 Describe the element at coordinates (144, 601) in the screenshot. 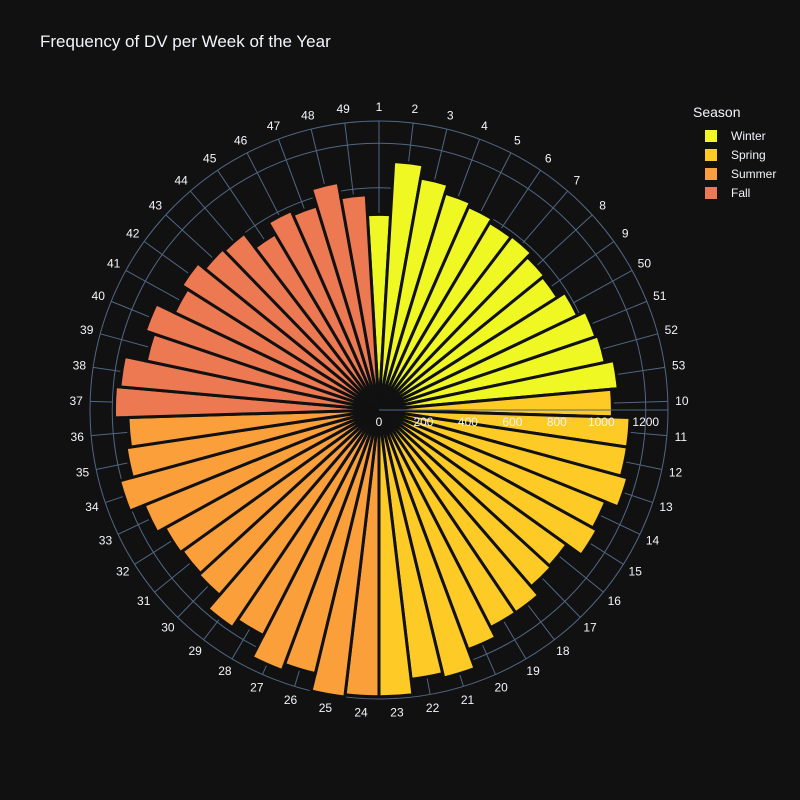

I see `angular-tick-label-31: 31` at that location.